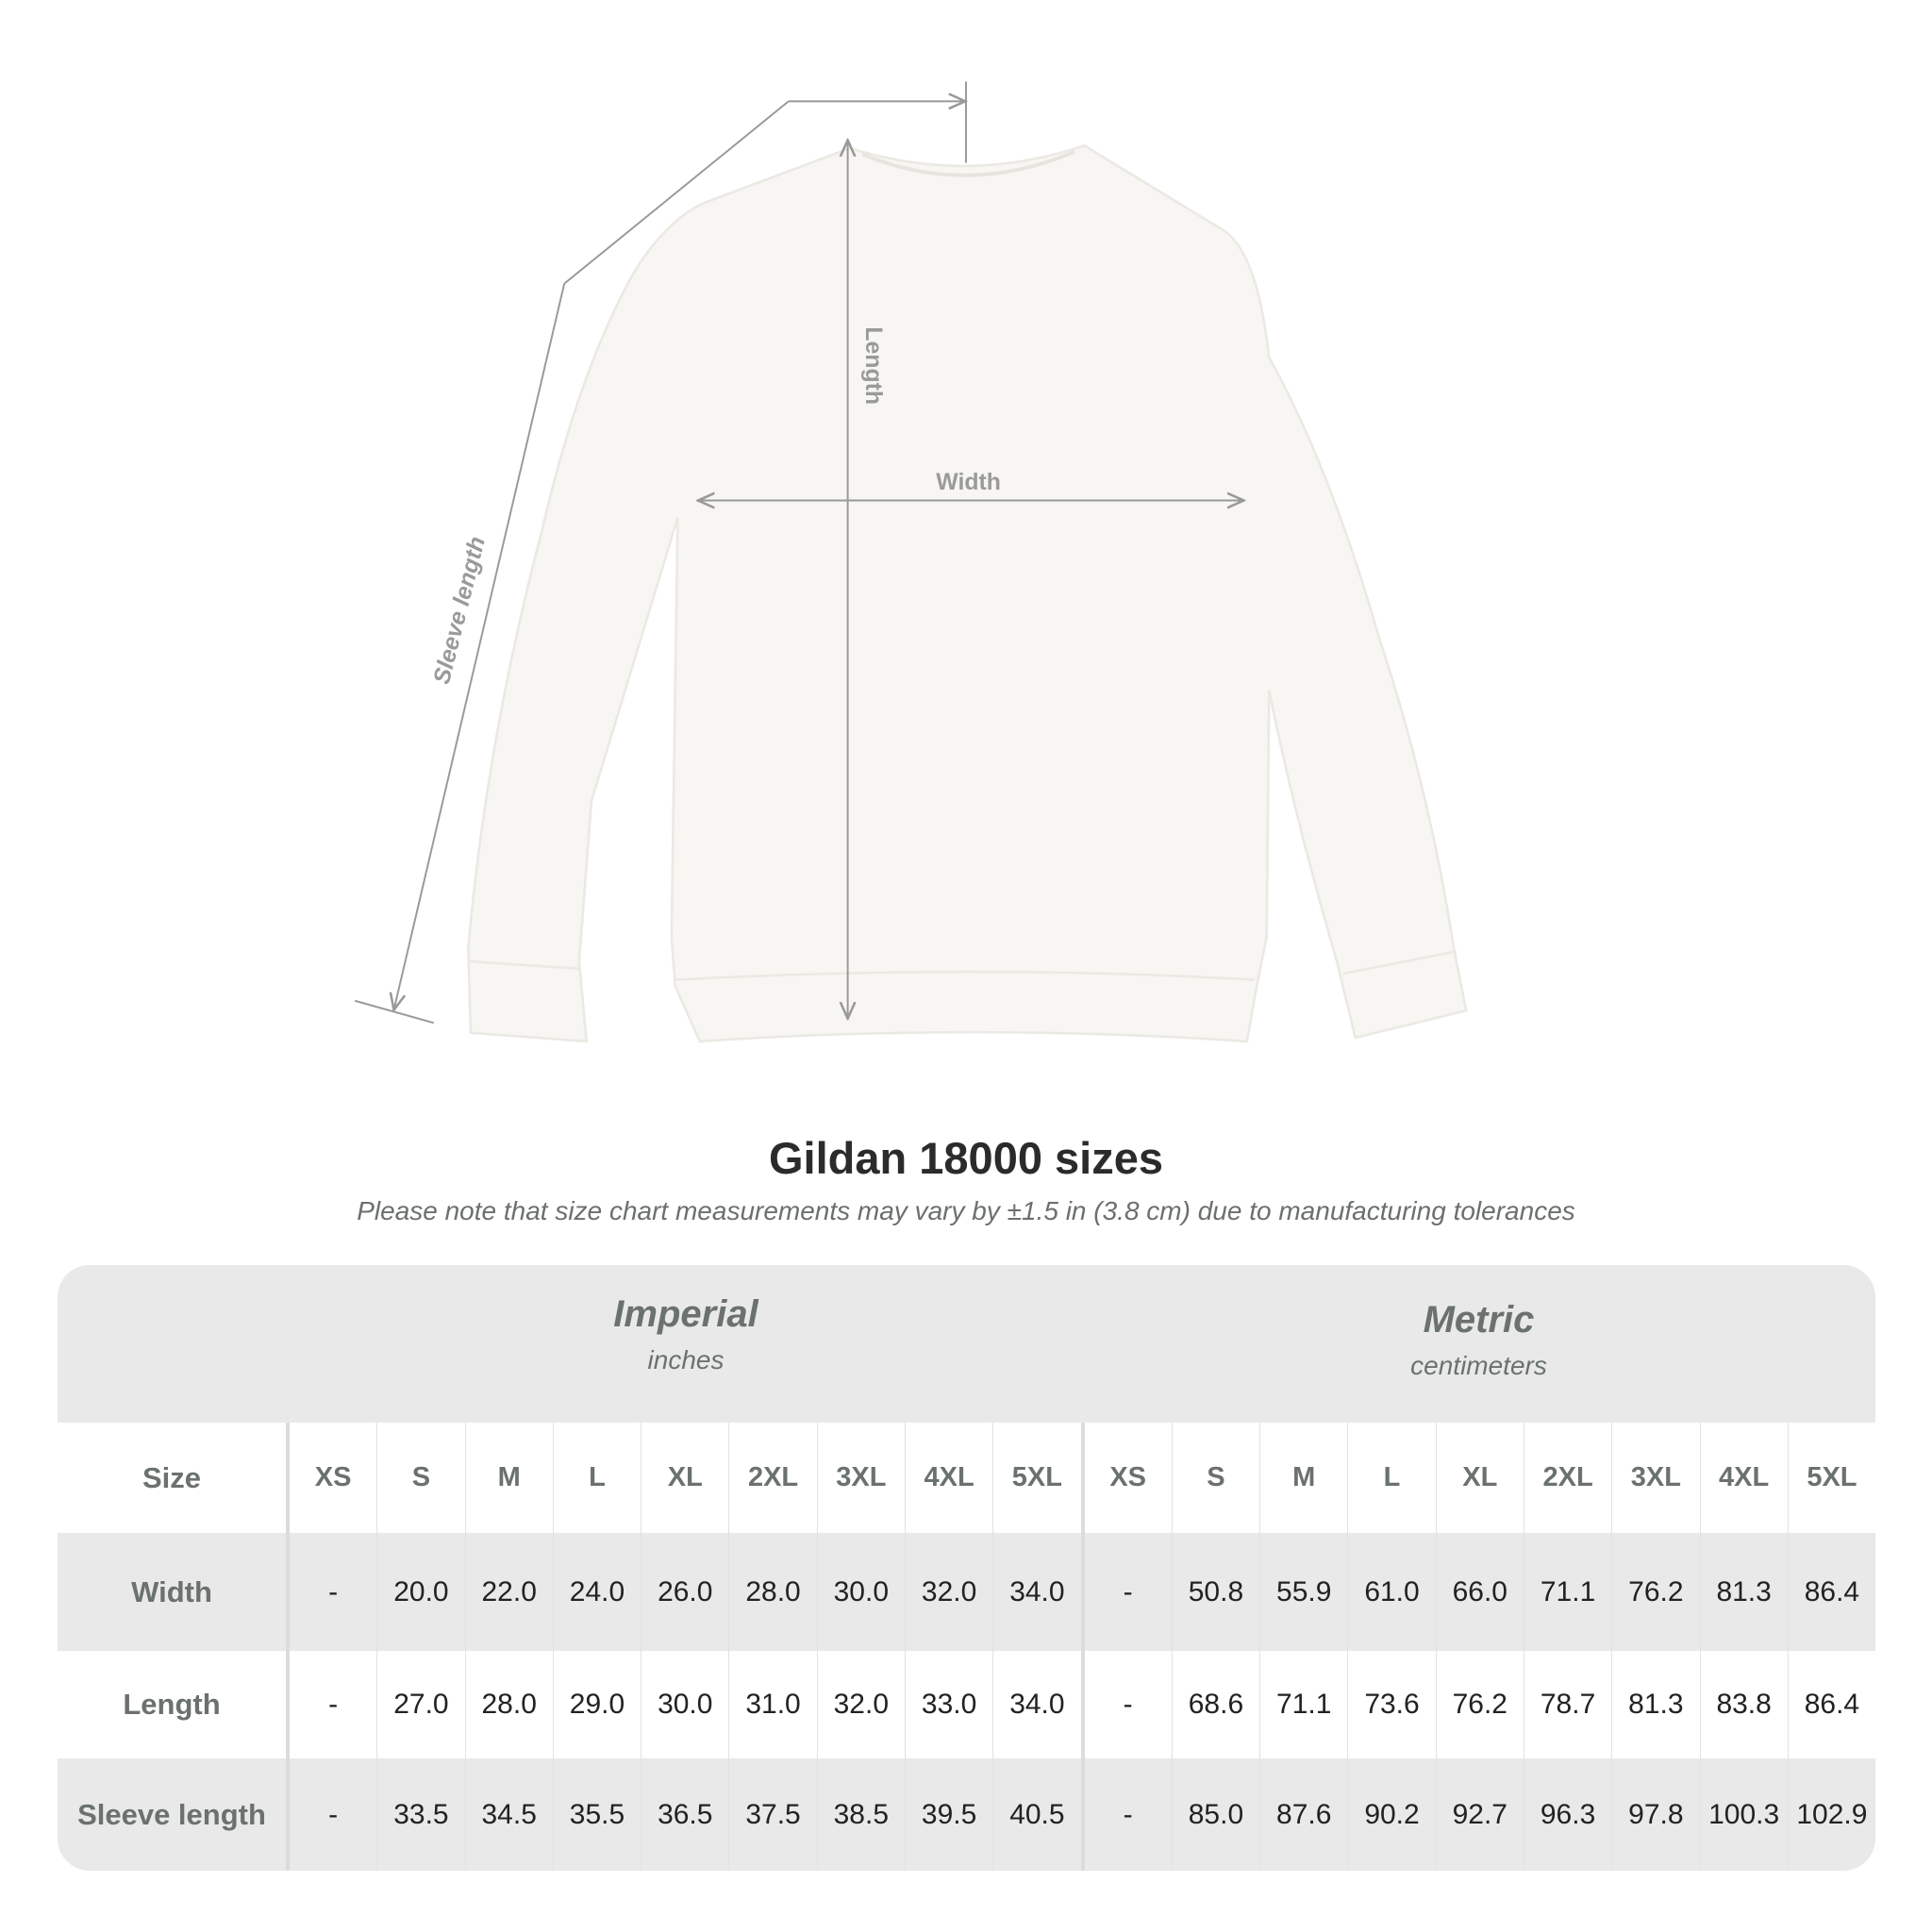  Describe the element at coordinates (773, 1478) in the screenshot. I see `imperial-size-2xl: 2XL` at that location.